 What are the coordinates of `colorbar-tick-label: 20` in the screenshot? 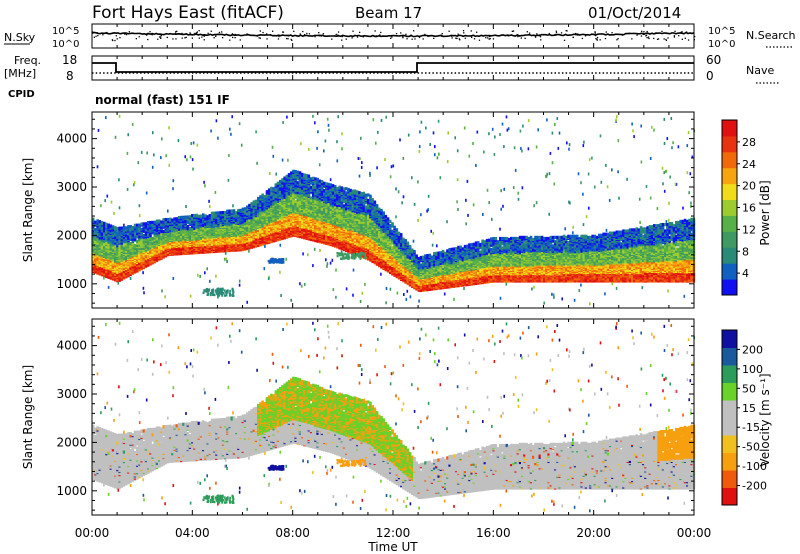 It's located at (749, 186).